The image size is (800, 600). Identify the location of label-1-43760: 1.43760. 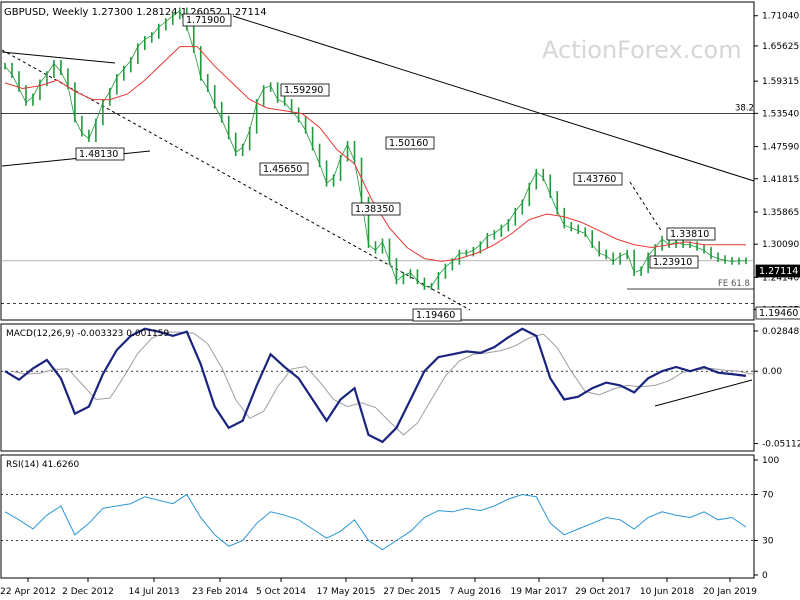
(596, 179).